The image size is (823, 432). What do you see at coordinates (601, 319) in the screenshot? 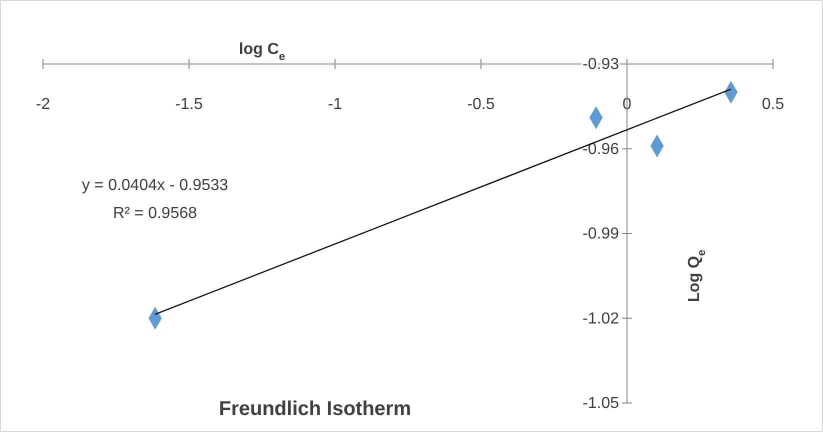
I see `y-tick-label: -1.02` at bounding box center [601, 319].